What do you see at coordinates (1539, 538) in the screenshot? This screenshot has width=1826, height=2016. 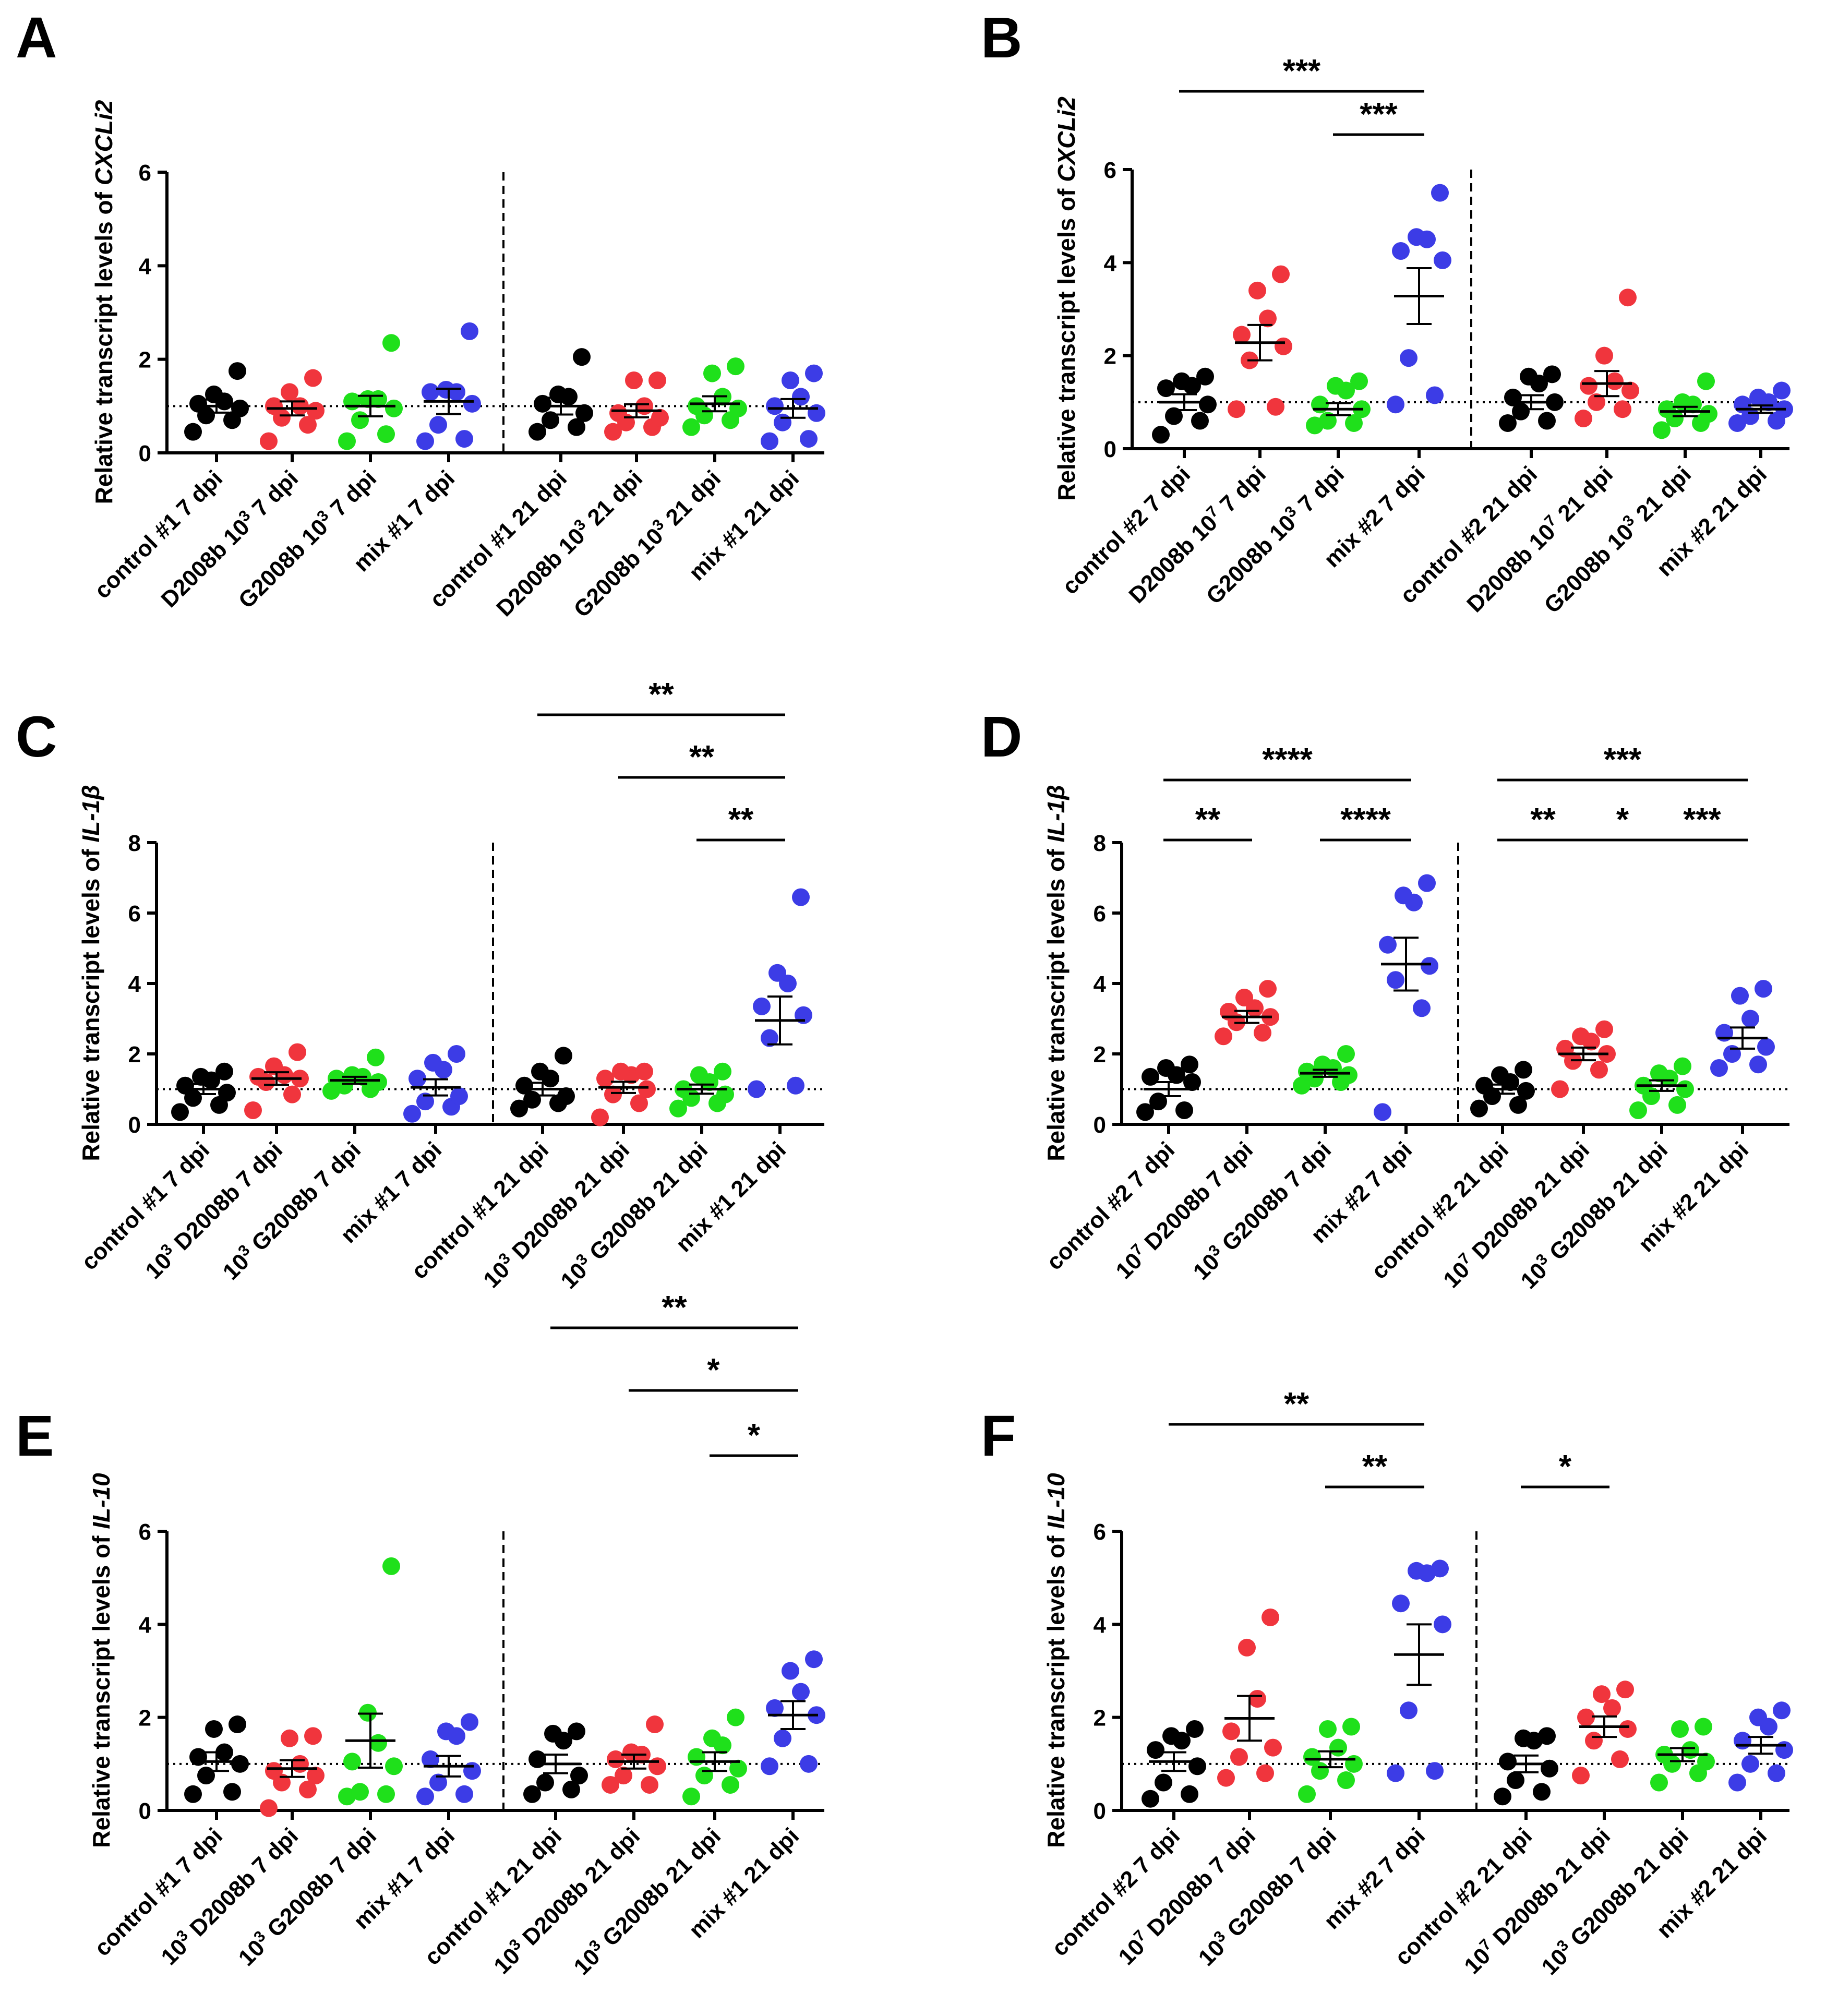 I see `x-tick-label: D2008b 107 21 dpi` at bounding box center [1539, 538].